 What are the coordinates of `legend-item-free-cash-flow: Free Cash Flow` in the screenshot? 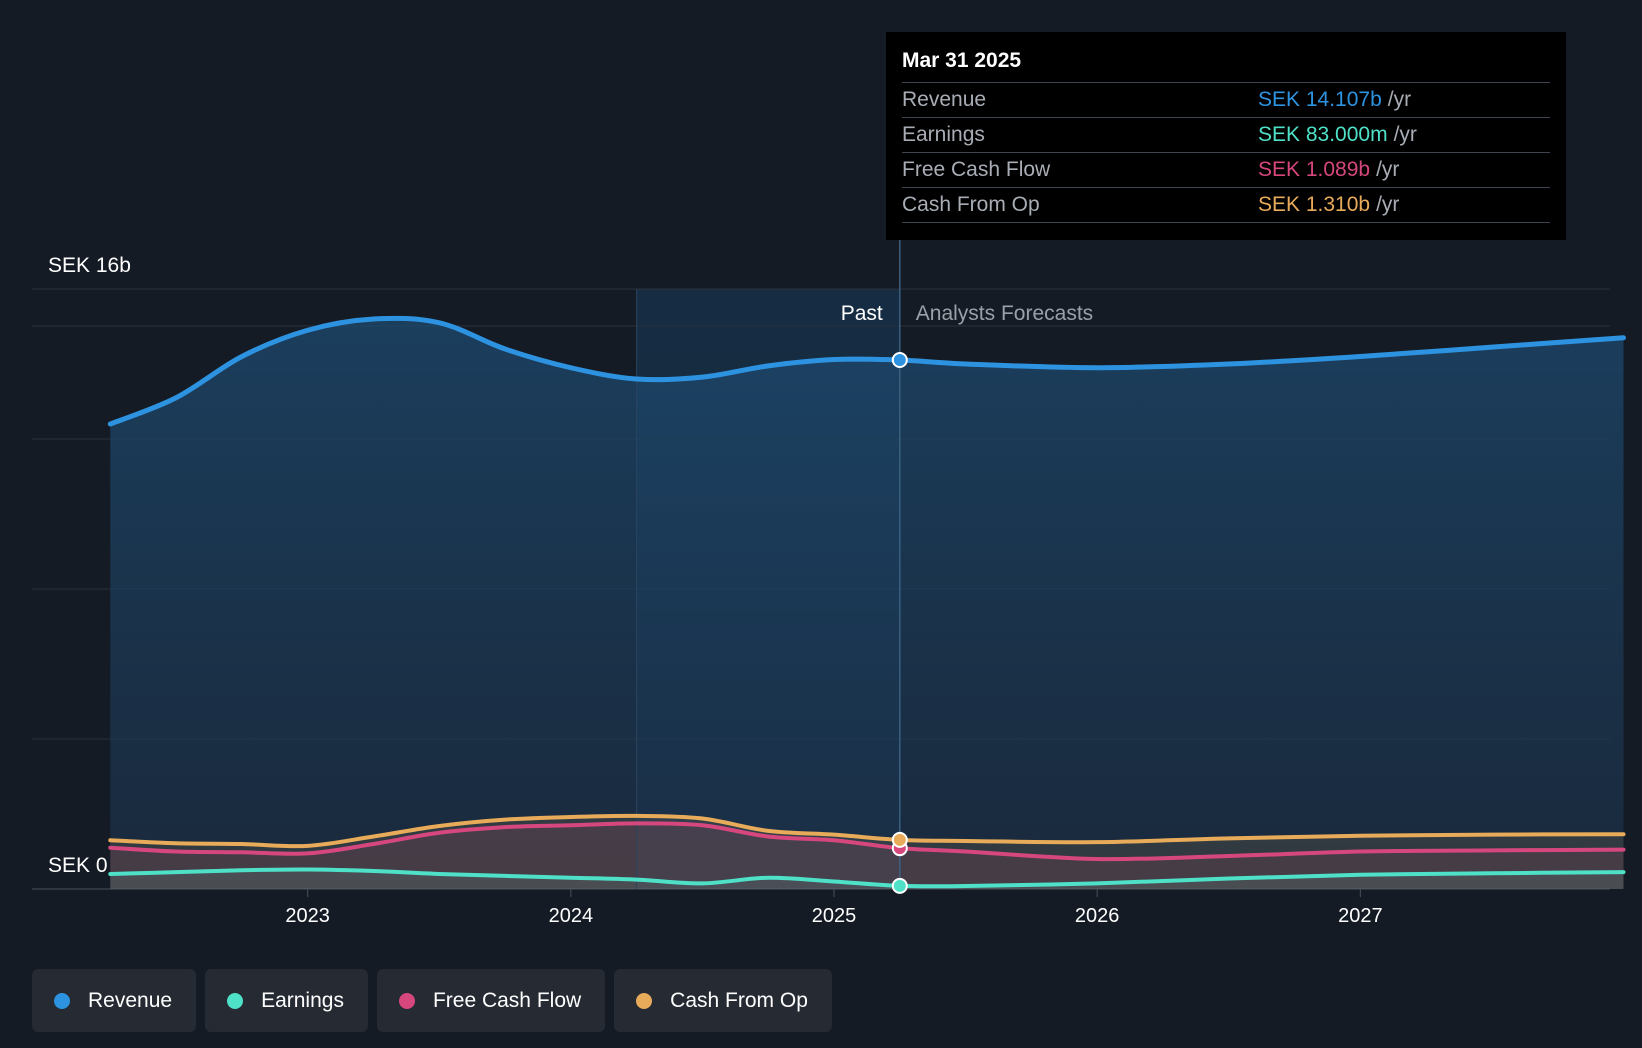 It's located at (491, 1000).